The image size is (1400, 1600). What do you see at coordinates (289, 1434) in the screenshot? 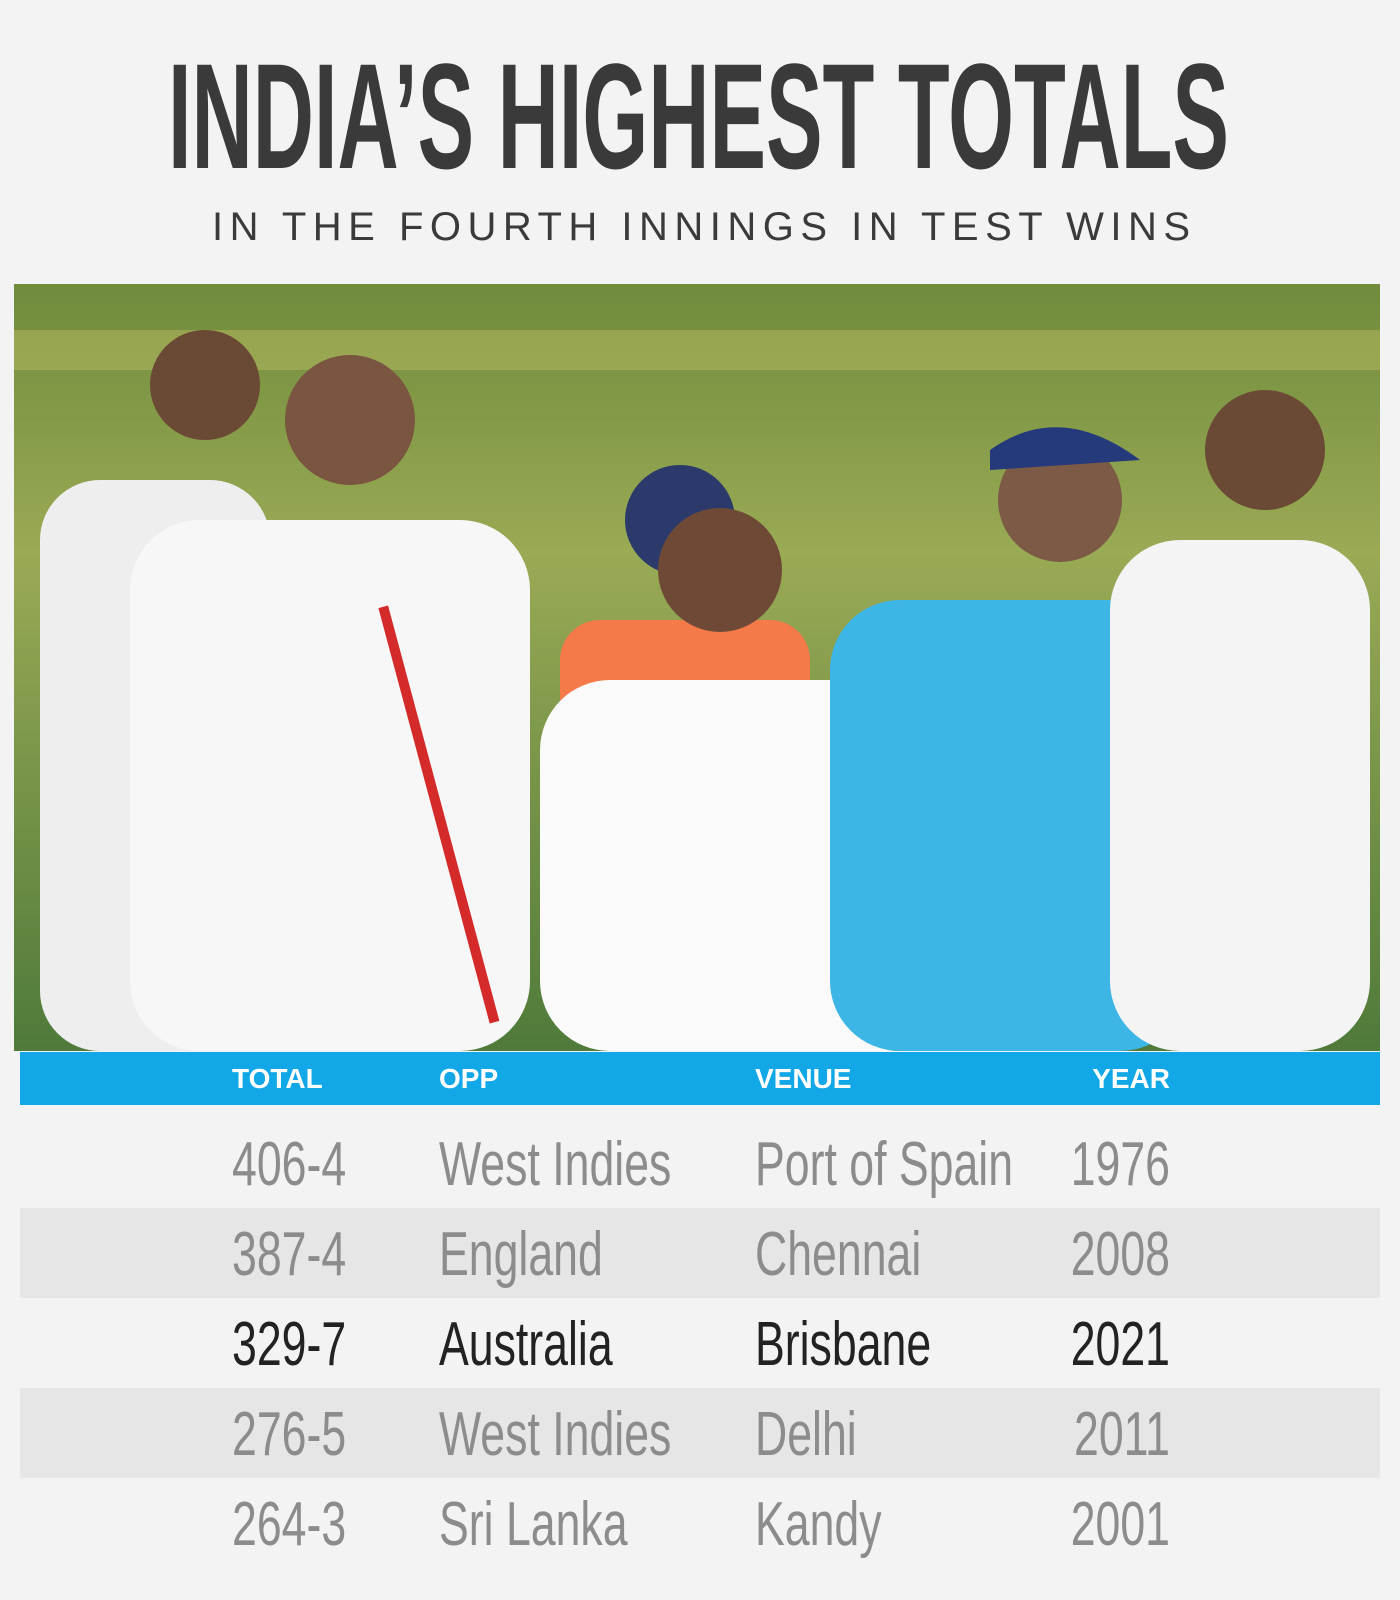
I see `table-cell: 276-5` at bounding box center [289, 1434].